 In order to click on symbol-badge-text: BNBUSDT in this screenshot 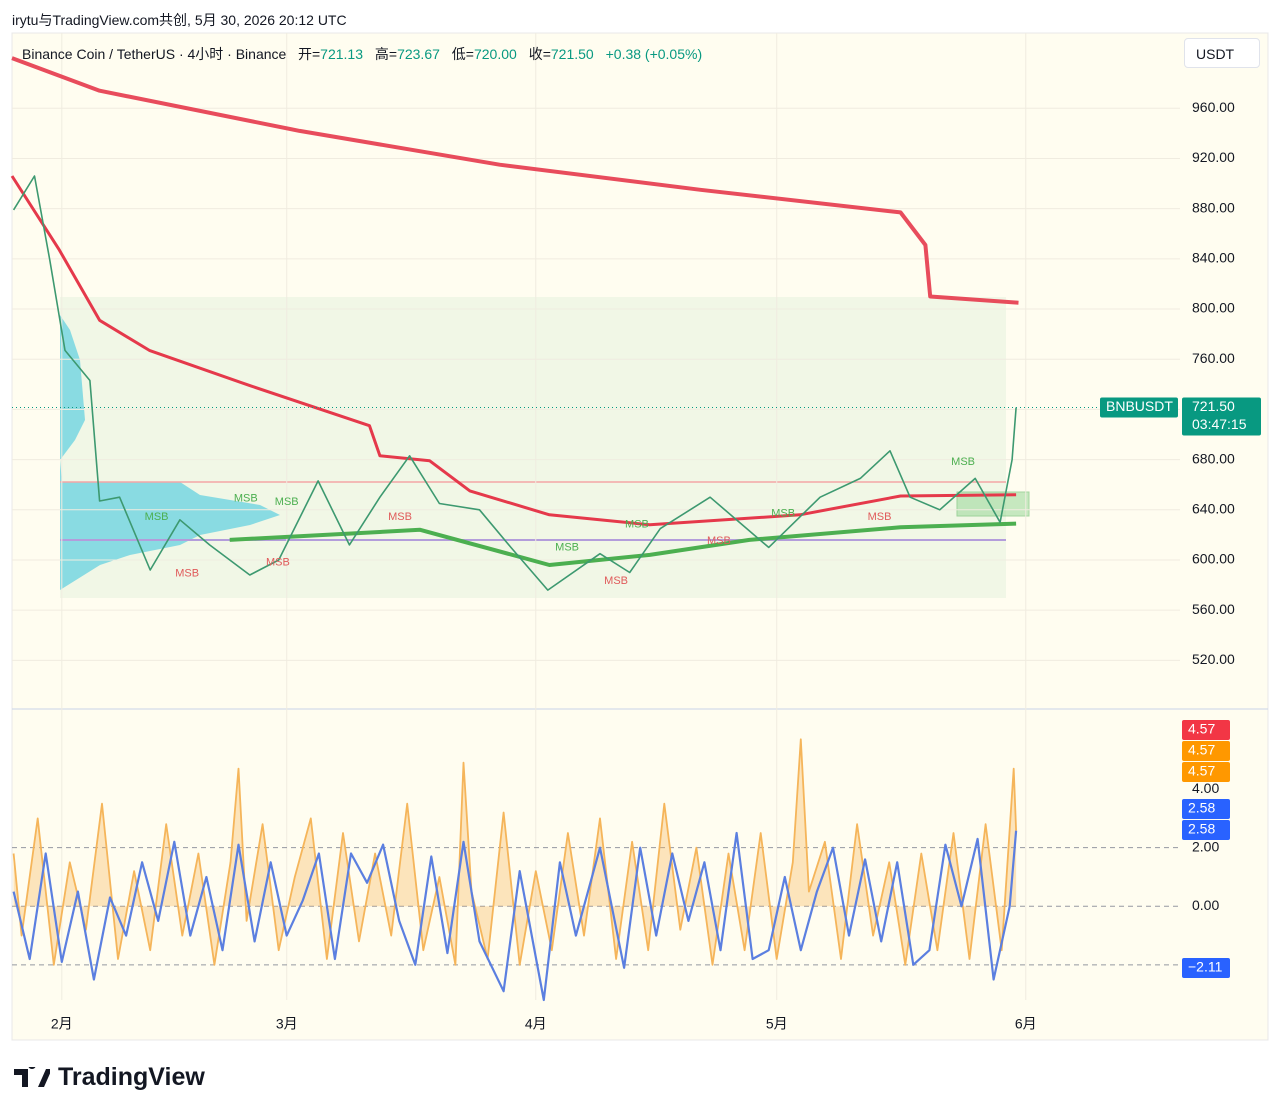, I will do `click(1139, 406)`.